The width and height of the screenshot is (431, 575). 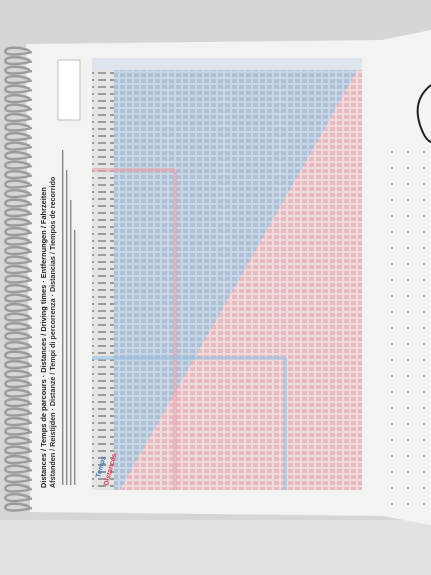 What do you see at coordinates (423, 113) in the screenshot?
I see `sketch` at bounding box center [423, 113].